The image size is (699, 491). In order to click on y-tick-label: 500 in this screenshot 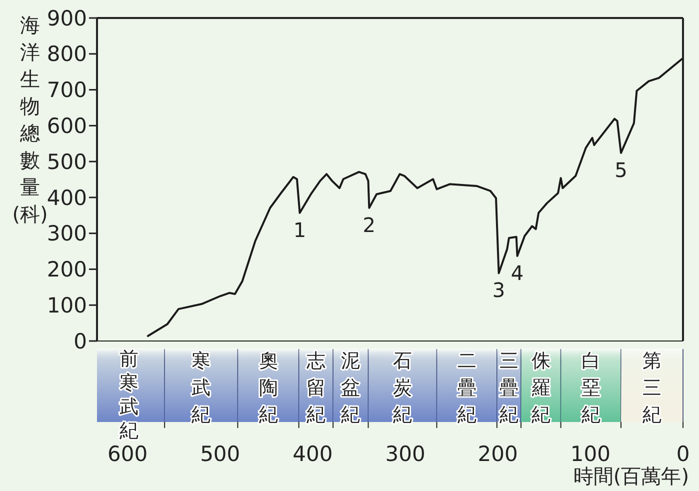, I will do `click(66, 162)`.